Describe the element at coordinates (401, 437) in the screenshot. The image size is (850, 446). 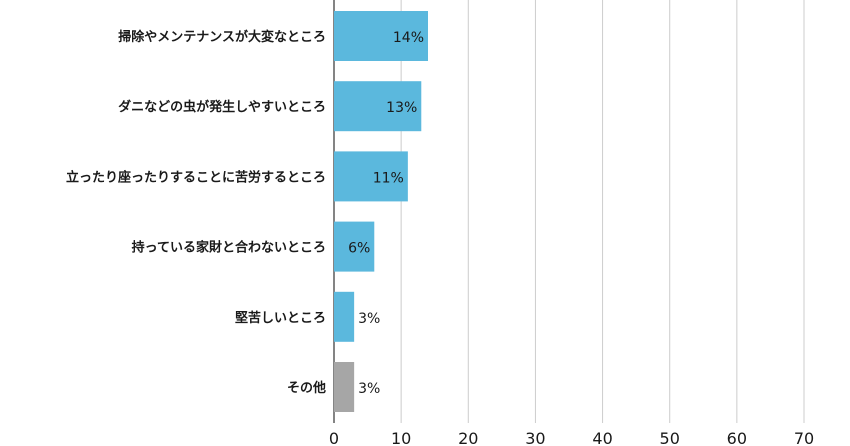
I see `x-tick-label: 10` at that location.